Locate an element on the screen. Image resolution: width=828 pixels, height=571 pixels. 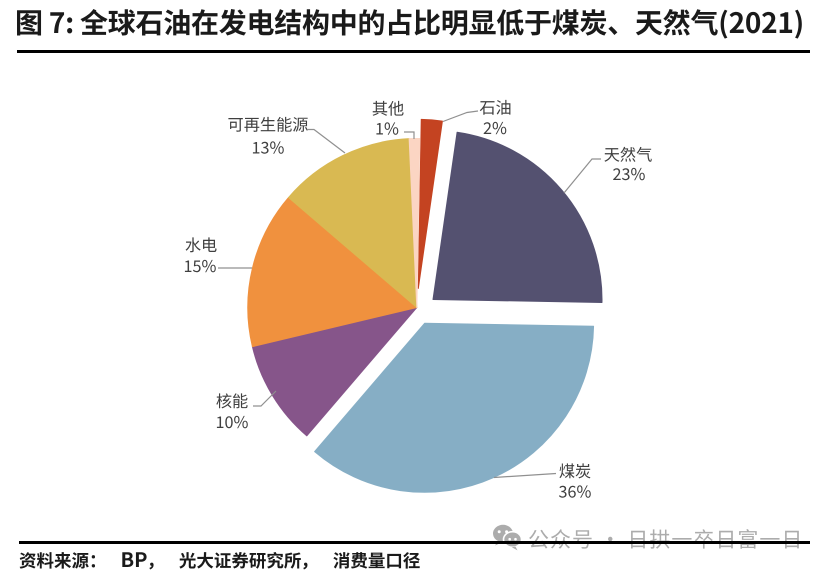
svg-text: 23% is located at coordinates (629, 173).